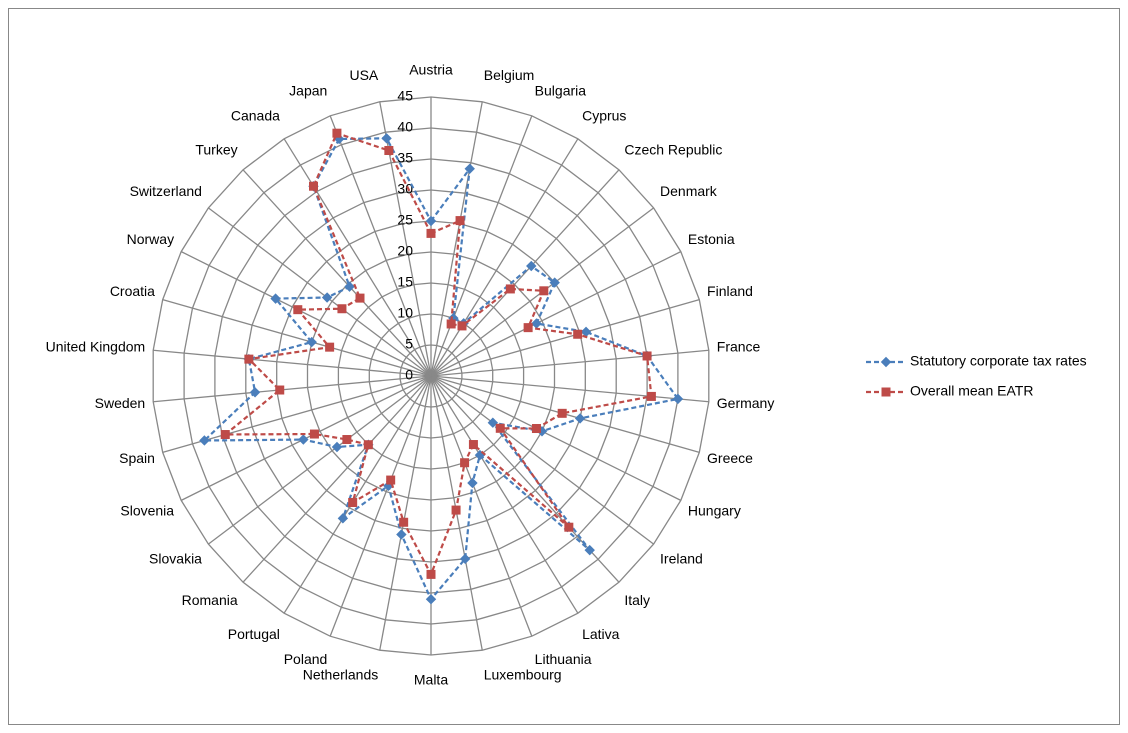 This screenshot has height=733, width=1128. What do you see at coordinates (730, 458) in the screenshot?
I see `category-label: Greece` at bounding box center [730, 458].